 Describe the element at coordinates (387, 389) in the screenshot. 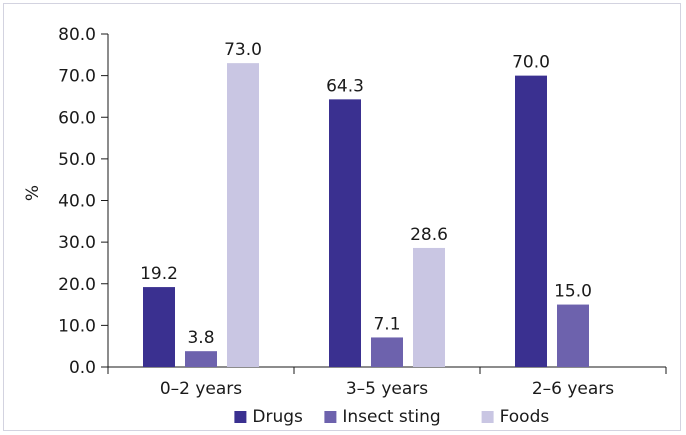

I see `x-tick-label: 3–5 years` at that location.